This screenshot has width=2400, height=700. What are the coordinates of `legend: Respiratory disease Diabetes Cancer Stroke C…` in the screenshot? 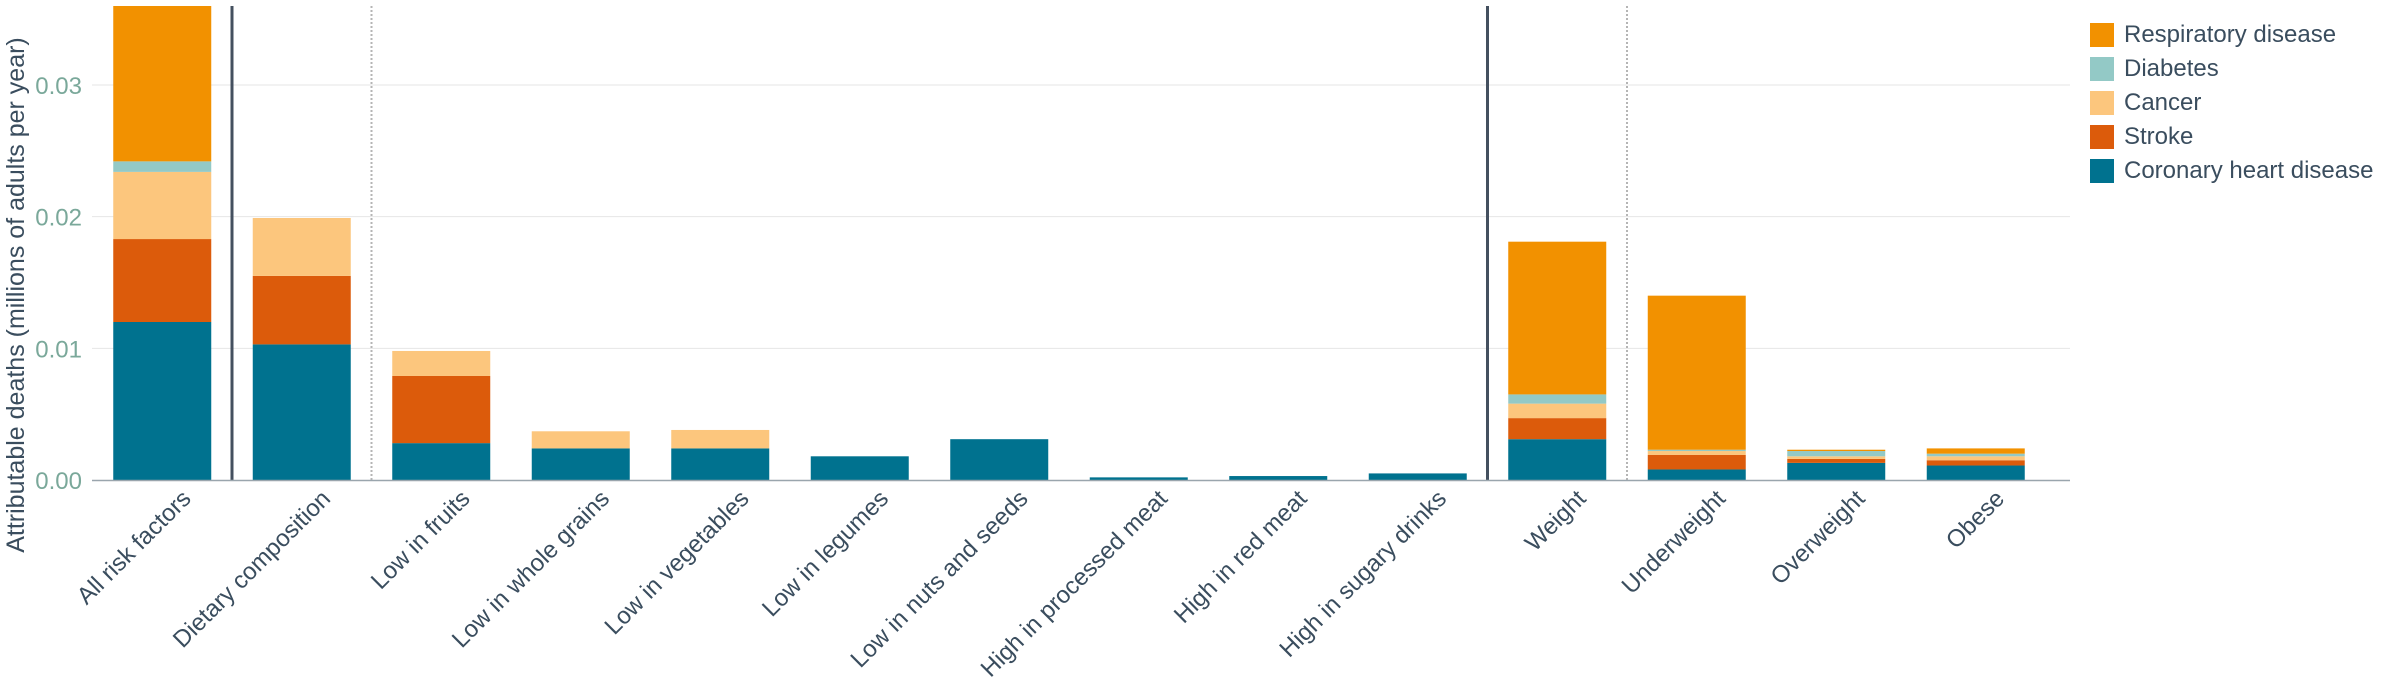 It's located at (2231, 103).